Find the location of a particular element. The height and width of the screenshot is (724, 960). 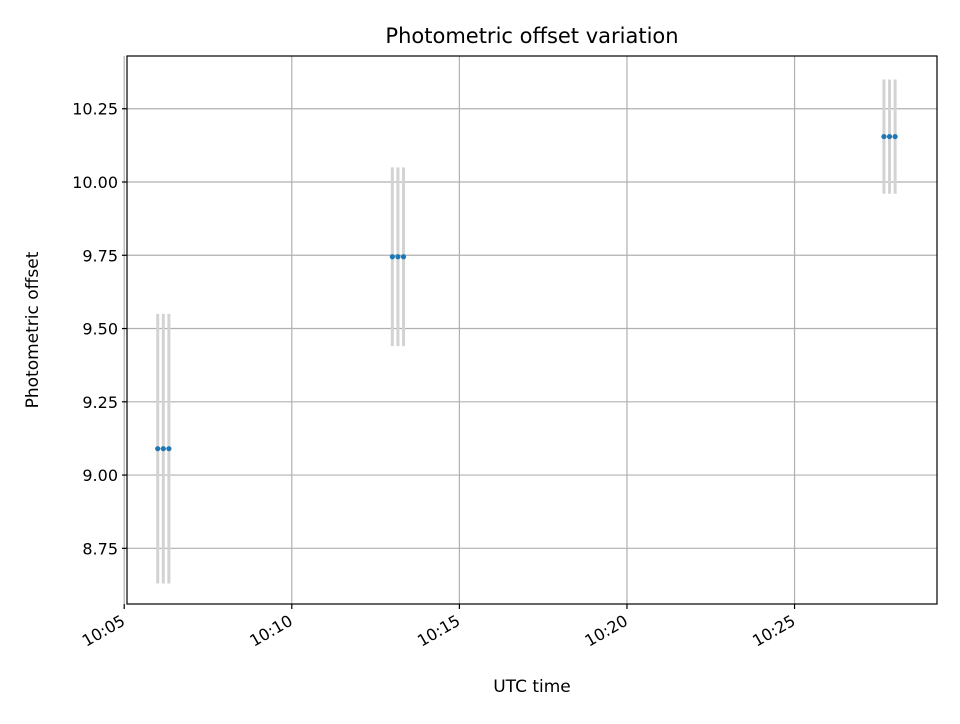

y-tick-label: 9.50 is located at coordinates (100, 329).